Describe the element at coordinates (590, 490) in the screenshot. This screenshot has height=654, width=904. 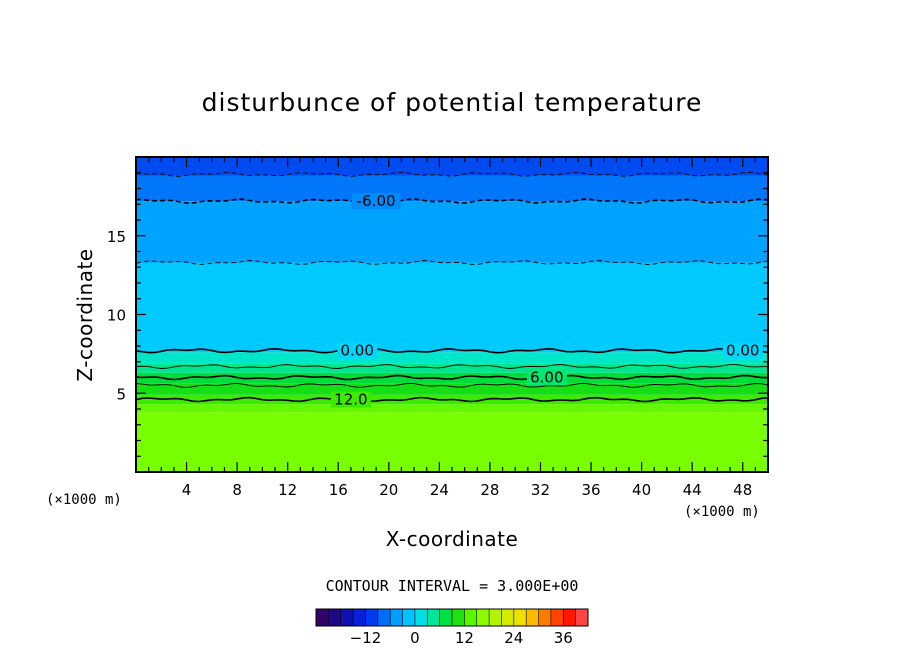
I see `x-tick-label: 36` at that location.